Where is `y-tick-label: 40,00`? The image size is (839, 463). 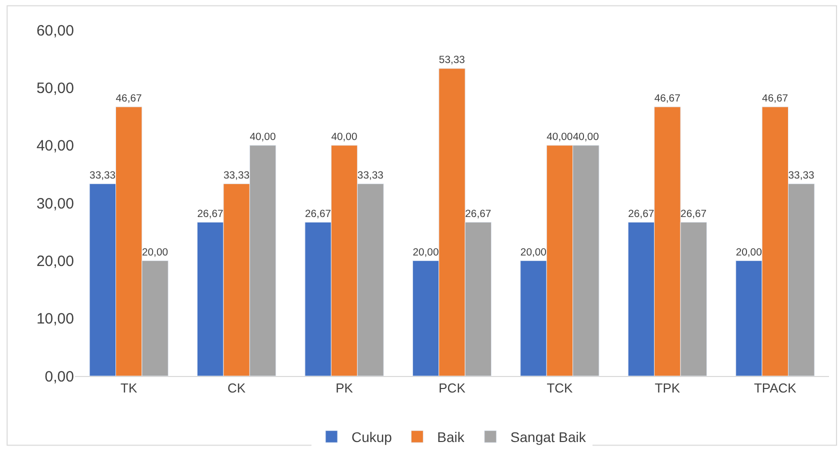 y-tick-label: 40,00 is located at coordinates (55, 146).